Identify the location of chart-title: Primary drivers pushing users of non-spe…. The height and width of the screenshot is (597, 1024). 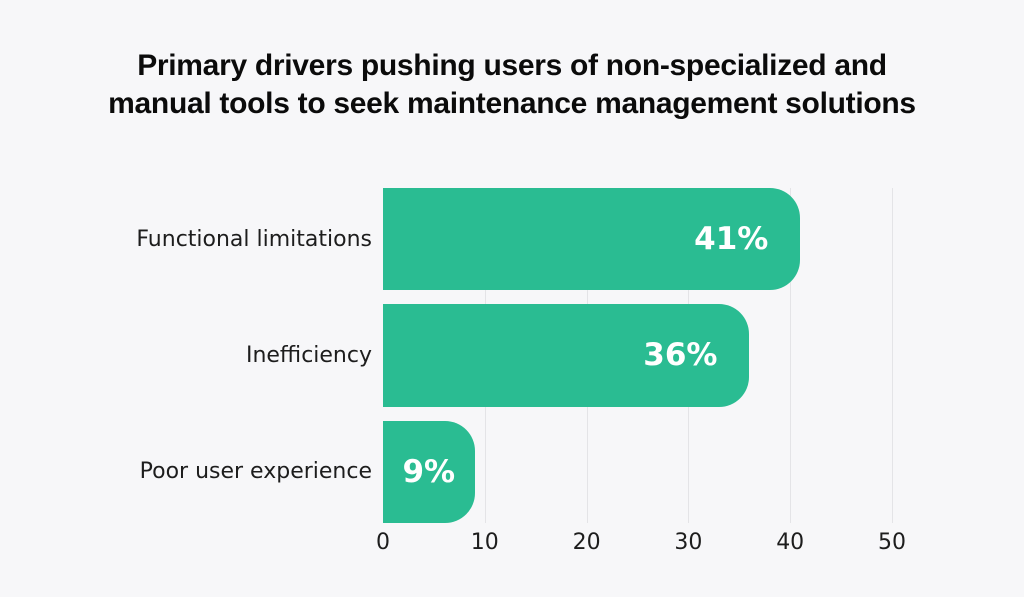
(512, 85).